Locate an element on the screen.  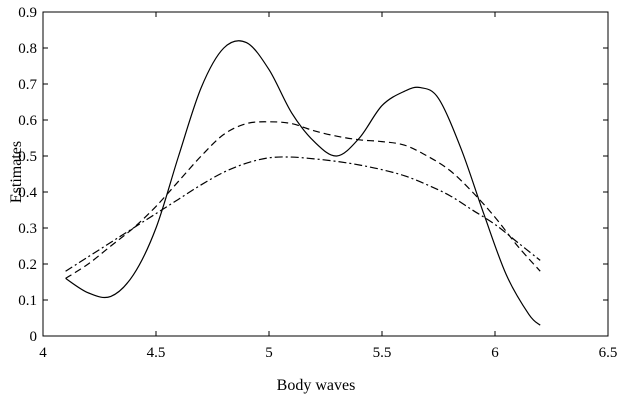
y-tick-label: 0.2 is located at coordinates (27, 265).